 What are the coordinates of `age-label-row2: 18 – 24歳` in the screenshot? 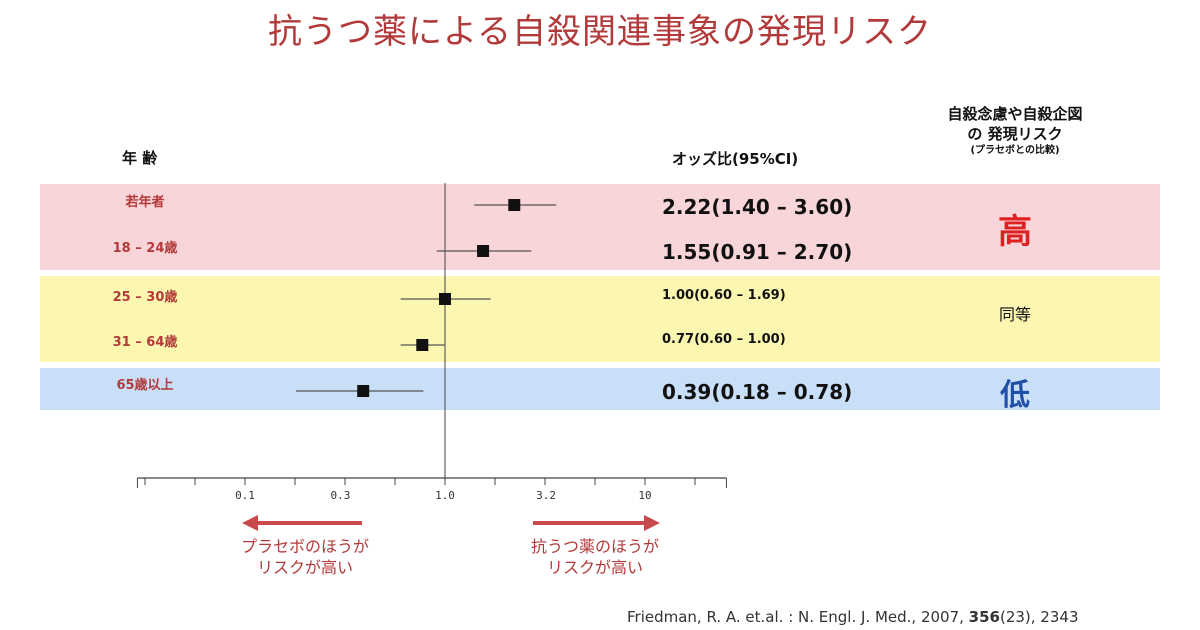 It's located at (145, 248).